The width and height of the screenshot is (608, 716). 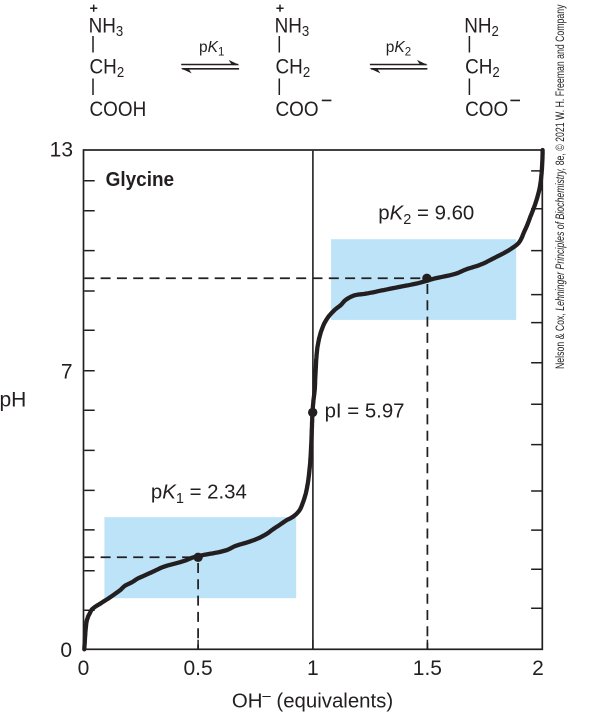 What do you see at coordinates (140, 179) in the screenshot?
I see `svg-text: Glycine` at bounding box center [140, 179].